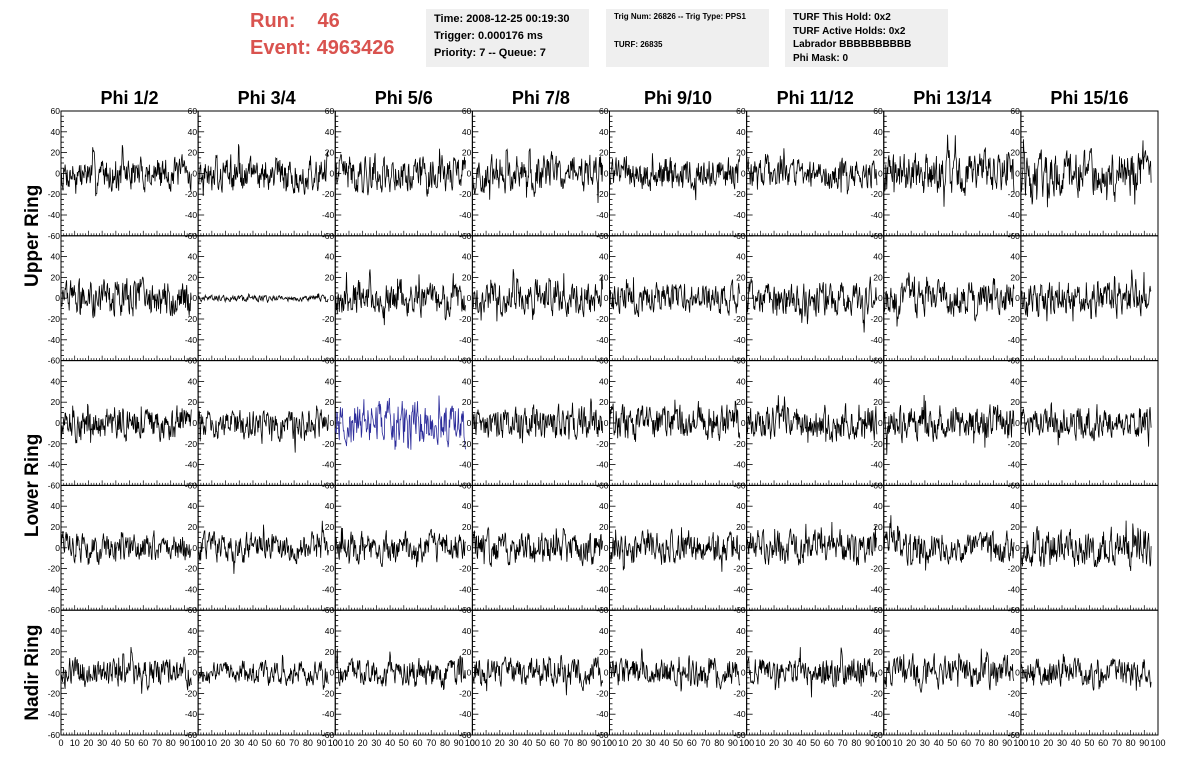 The image size is (1196, 772). What do you see at coordinates (1089, 98) in the screenshot?
I see `column-title: Phi 15/16` at bounding box center [1089, 98].